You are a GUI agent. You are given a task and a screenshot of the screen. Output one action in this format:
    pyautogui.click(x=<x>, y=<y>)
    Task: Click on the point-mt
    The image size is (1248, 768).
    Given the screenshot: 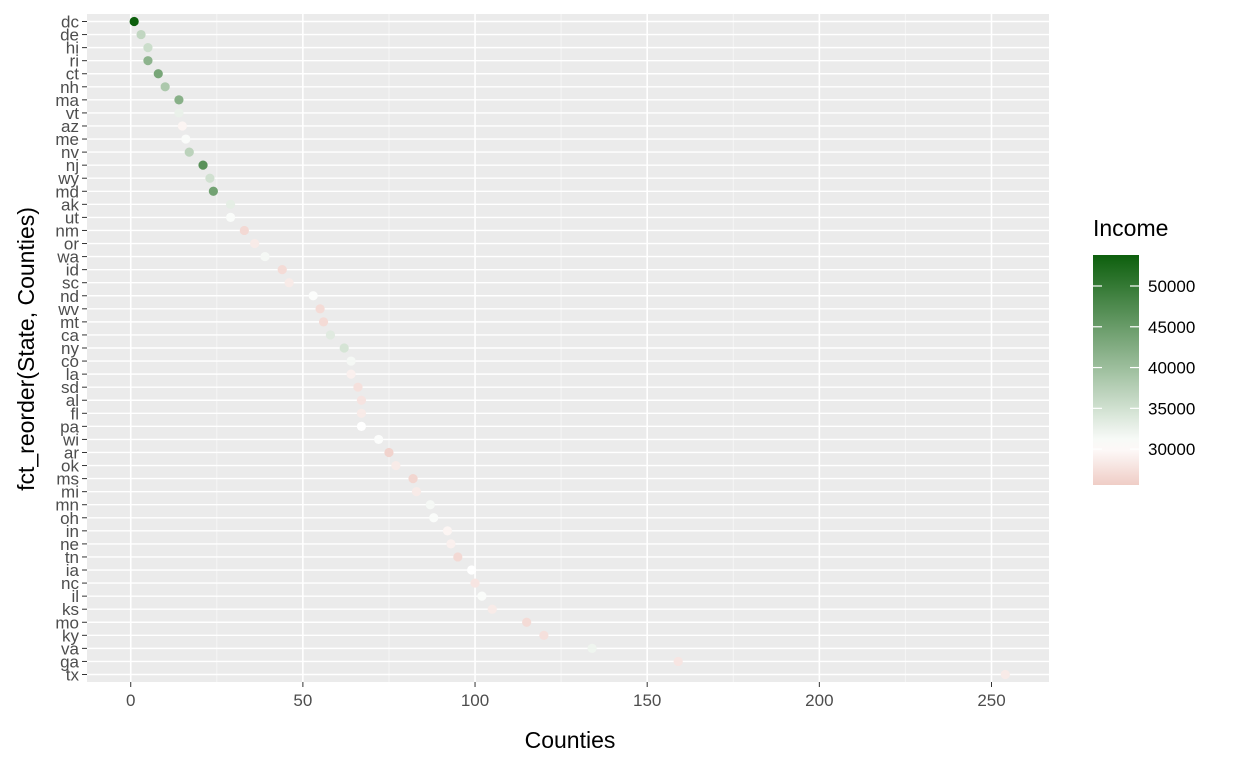 What is the action you would take?
    pyautogui.click(x=323, y=322)
    